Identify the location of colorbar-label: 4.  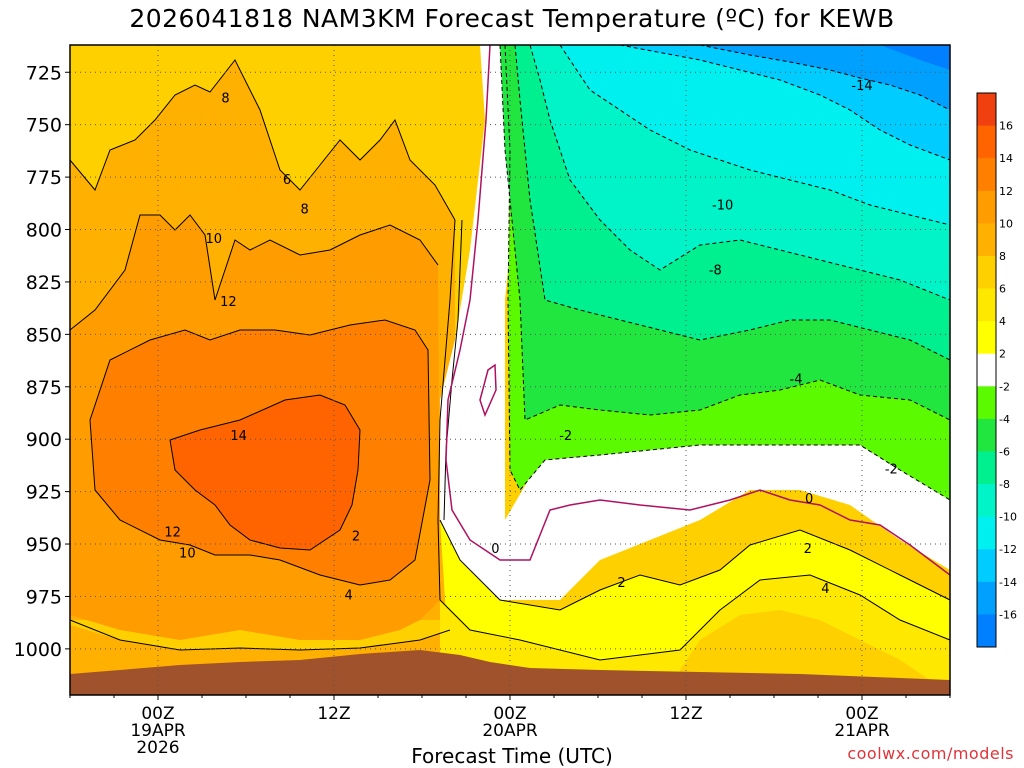
(1002, 321).